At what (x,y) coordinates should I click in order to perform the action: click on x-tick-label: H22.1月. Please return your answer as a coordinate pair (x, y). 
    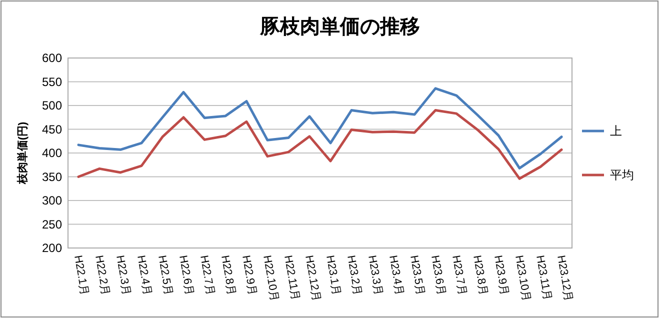
    Looking at the image, I should click on (81, 275).